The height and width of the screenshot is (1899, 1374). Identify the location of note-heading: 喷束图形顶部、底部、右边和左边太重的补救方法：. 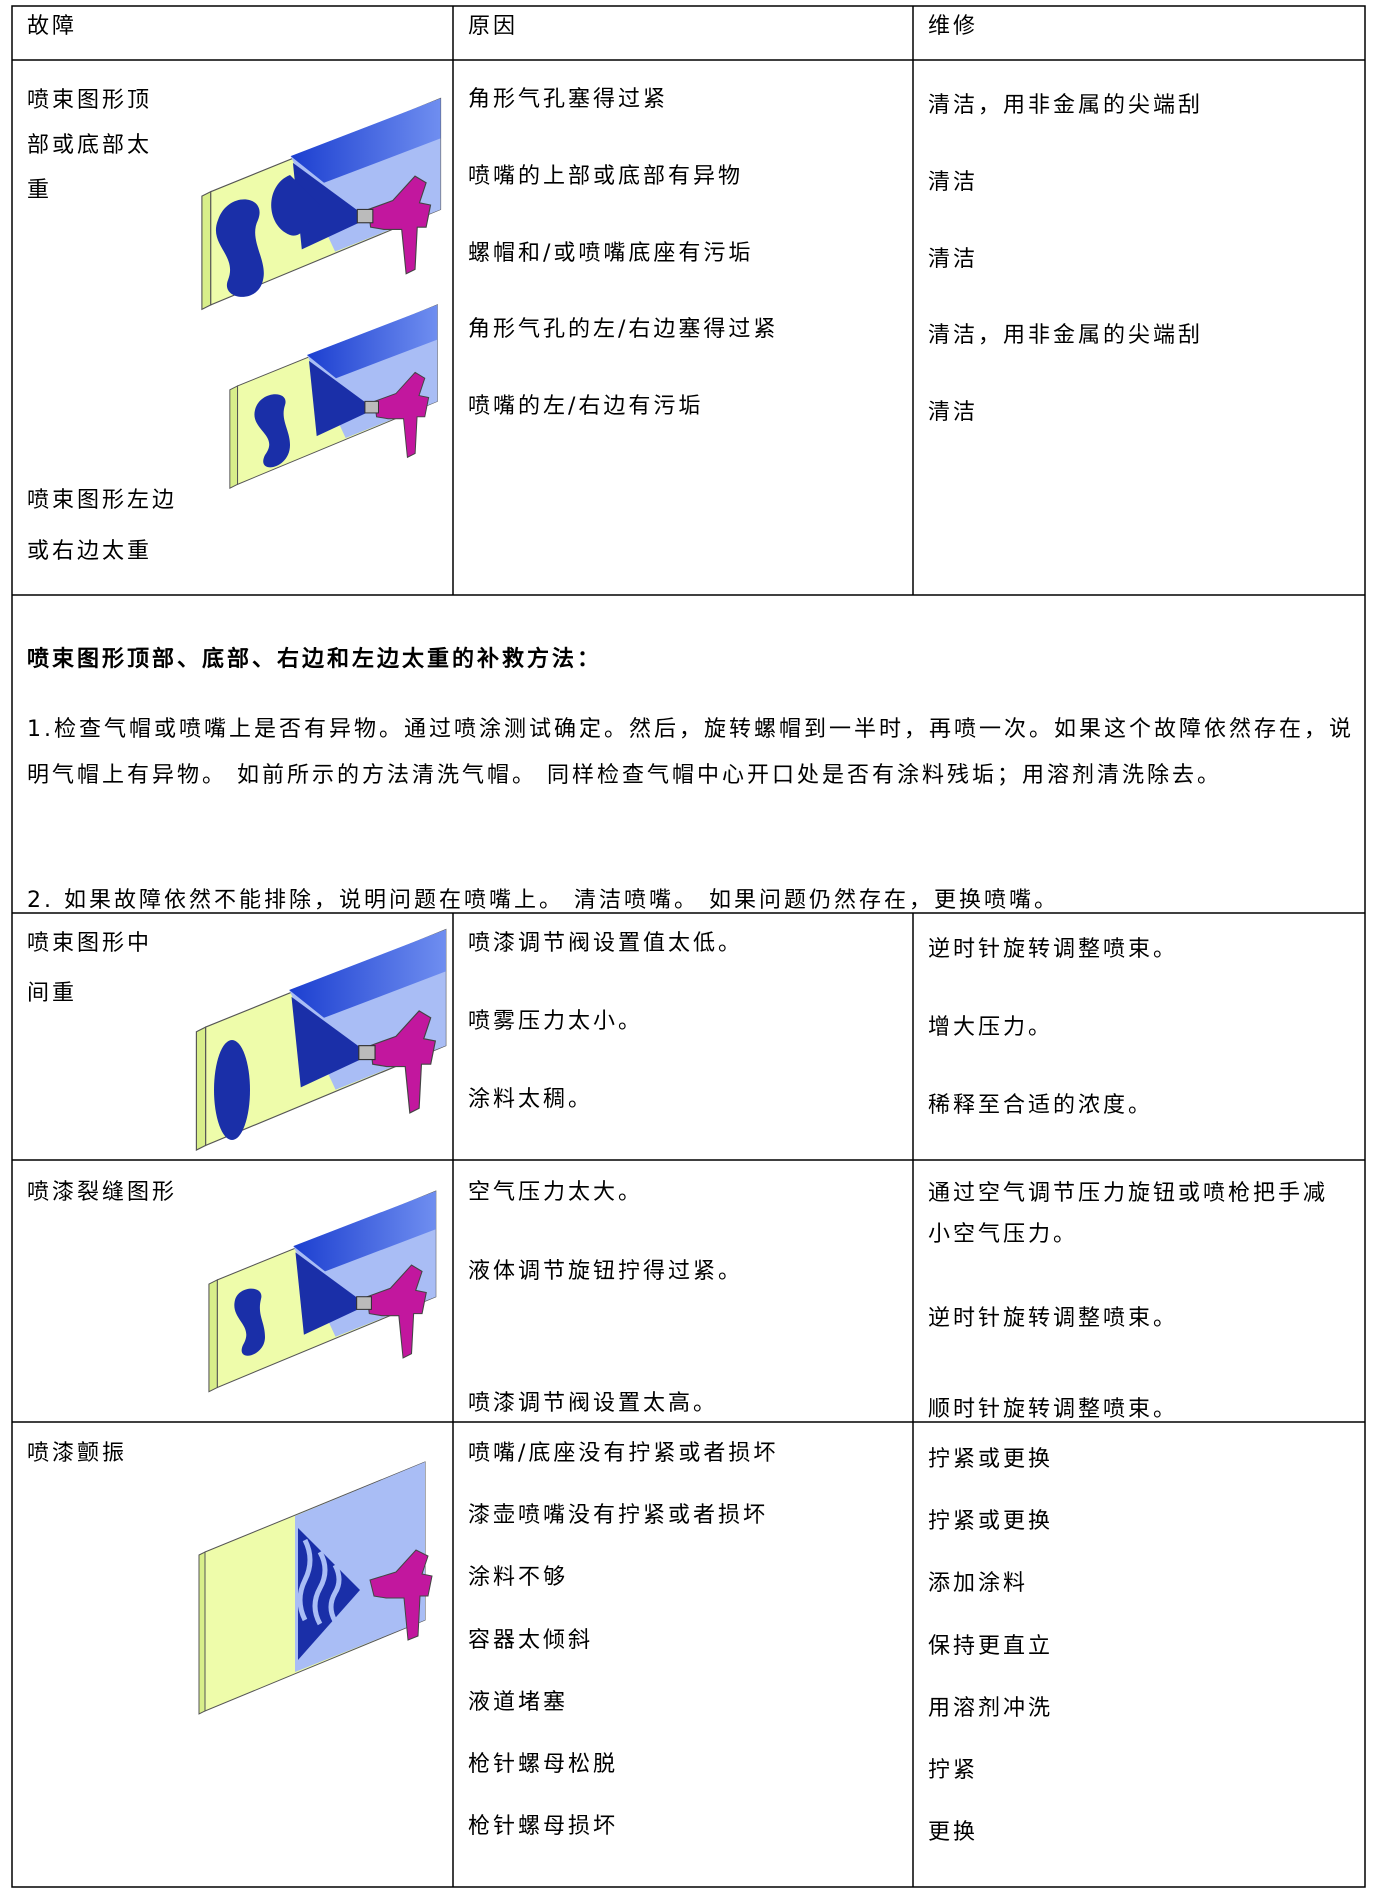
(315, 659).